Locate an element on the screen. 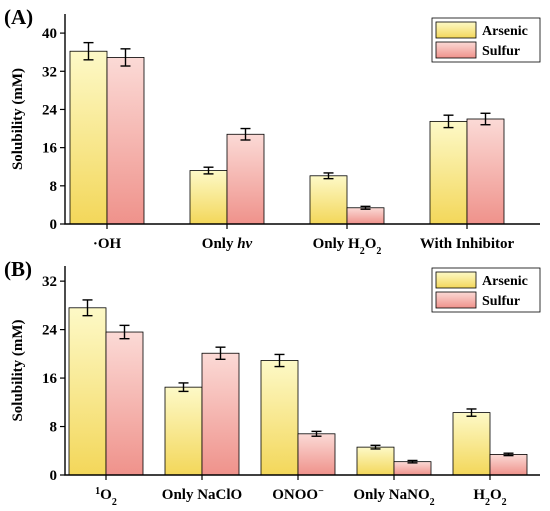 The width and height of the screenshot is (550, 511). x-tick-label: Only H2O2 is located at coordinates (347, 246).